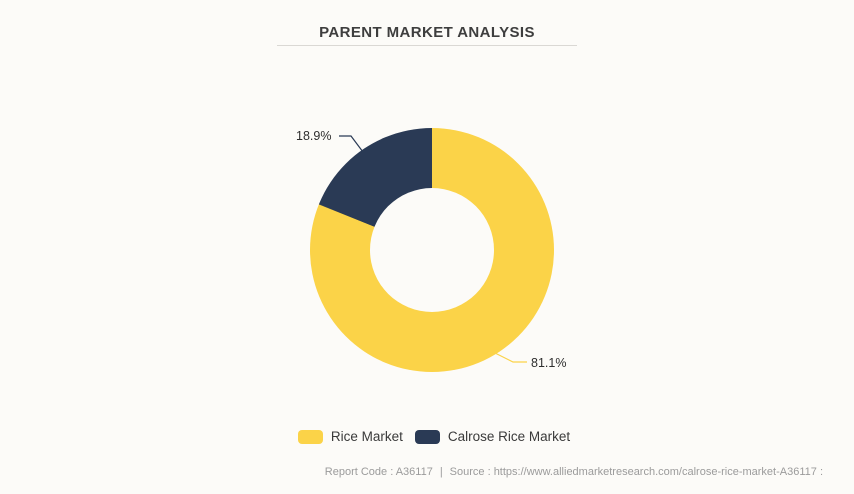 This screenshot has height=494, width=854. I want to click on legend-item-calrose-rice-market: Calrose Rice Market, so click(492, 436).